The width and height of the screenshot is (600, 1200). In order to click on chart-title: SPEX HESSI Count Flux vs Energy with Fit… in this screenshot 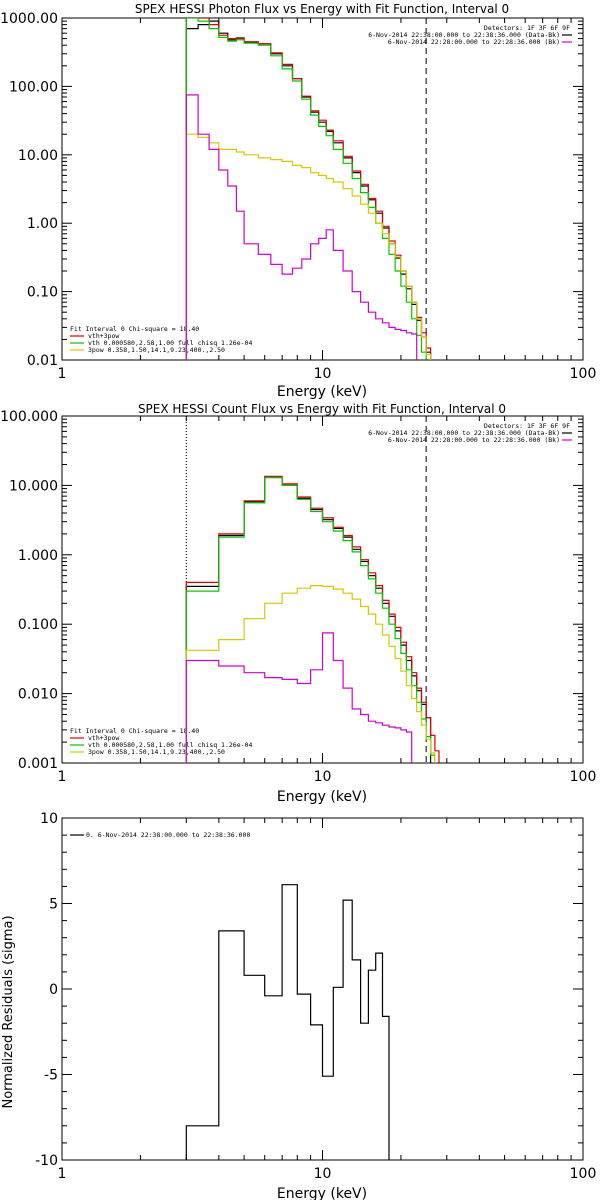, I will do `click(322, 409)`.